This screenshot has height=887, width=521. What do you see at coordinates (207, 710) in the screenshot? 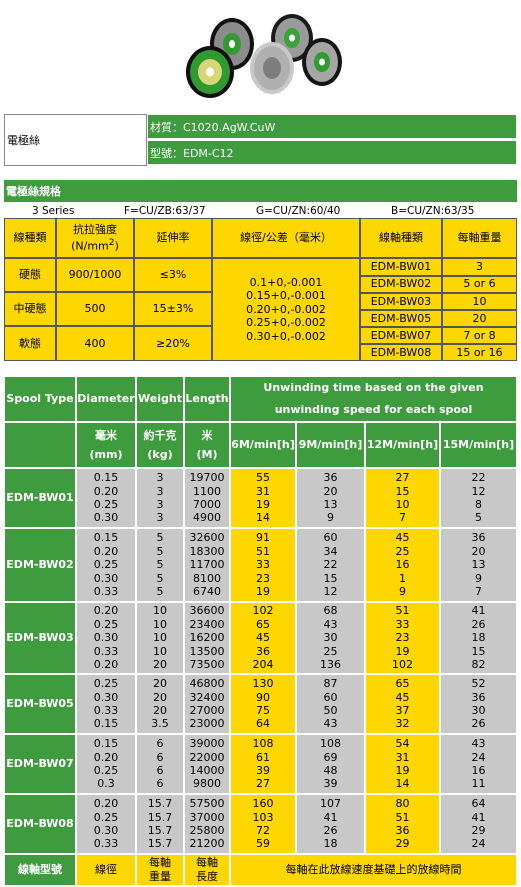
I see `value-length: 27000` at bounding box center [207, 710].